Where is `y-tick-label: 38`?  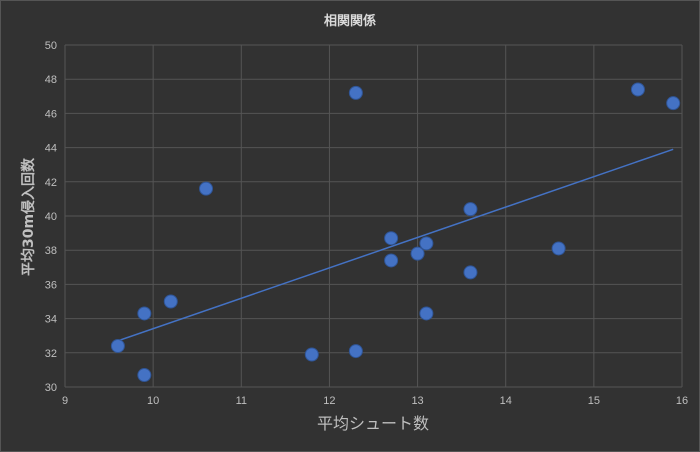
y-tick-label: 38 is located at coordinates (51, 251).